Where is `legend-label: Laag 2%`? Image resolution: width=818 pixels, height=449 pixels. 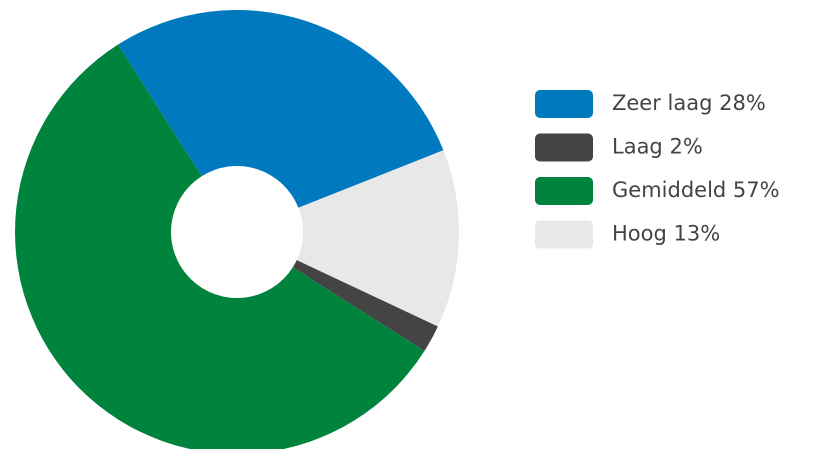
legend-label: Laag 2% is located at coordinates (657, 147).